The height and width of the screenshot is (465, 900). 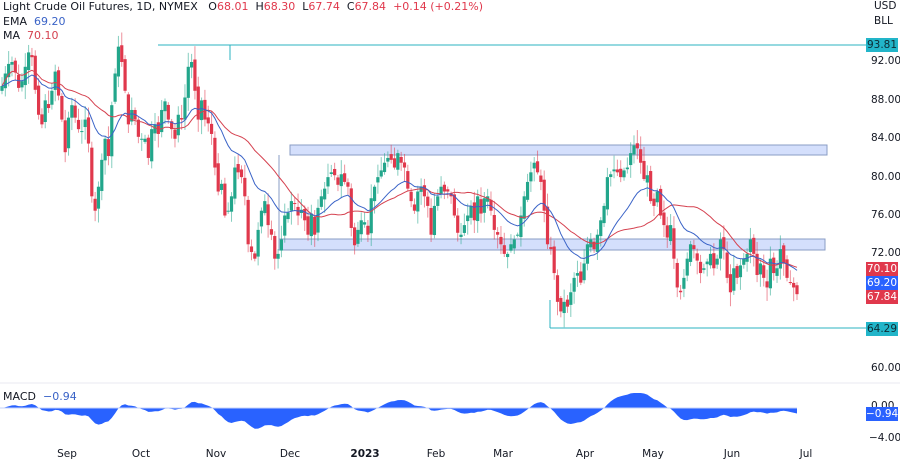 I want to click on high-value: 68.30, so click(x=279, y=6).